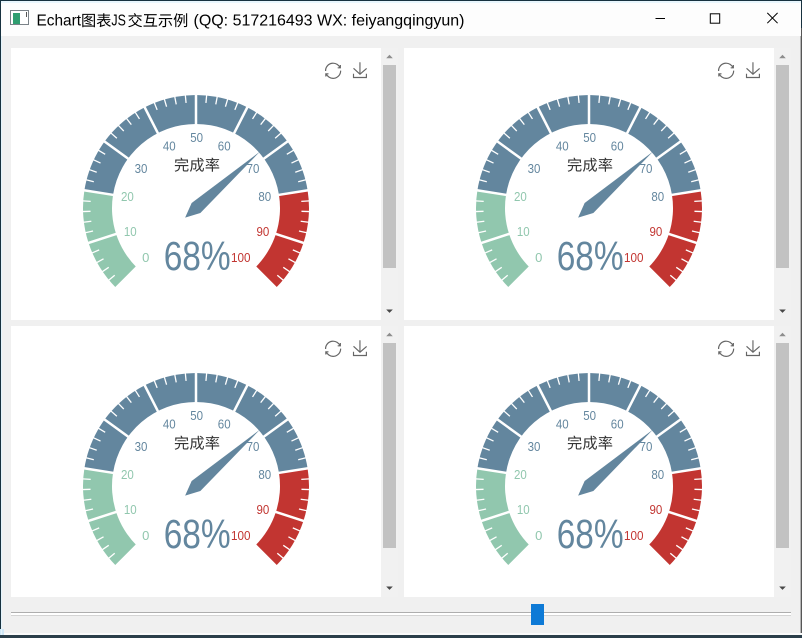 The width and height of the screenshot is (802, 638). What do you see at coordinates (59, 21) in the screenshot?
I see `svg-text: Echart` at bounding box center [59, 21].